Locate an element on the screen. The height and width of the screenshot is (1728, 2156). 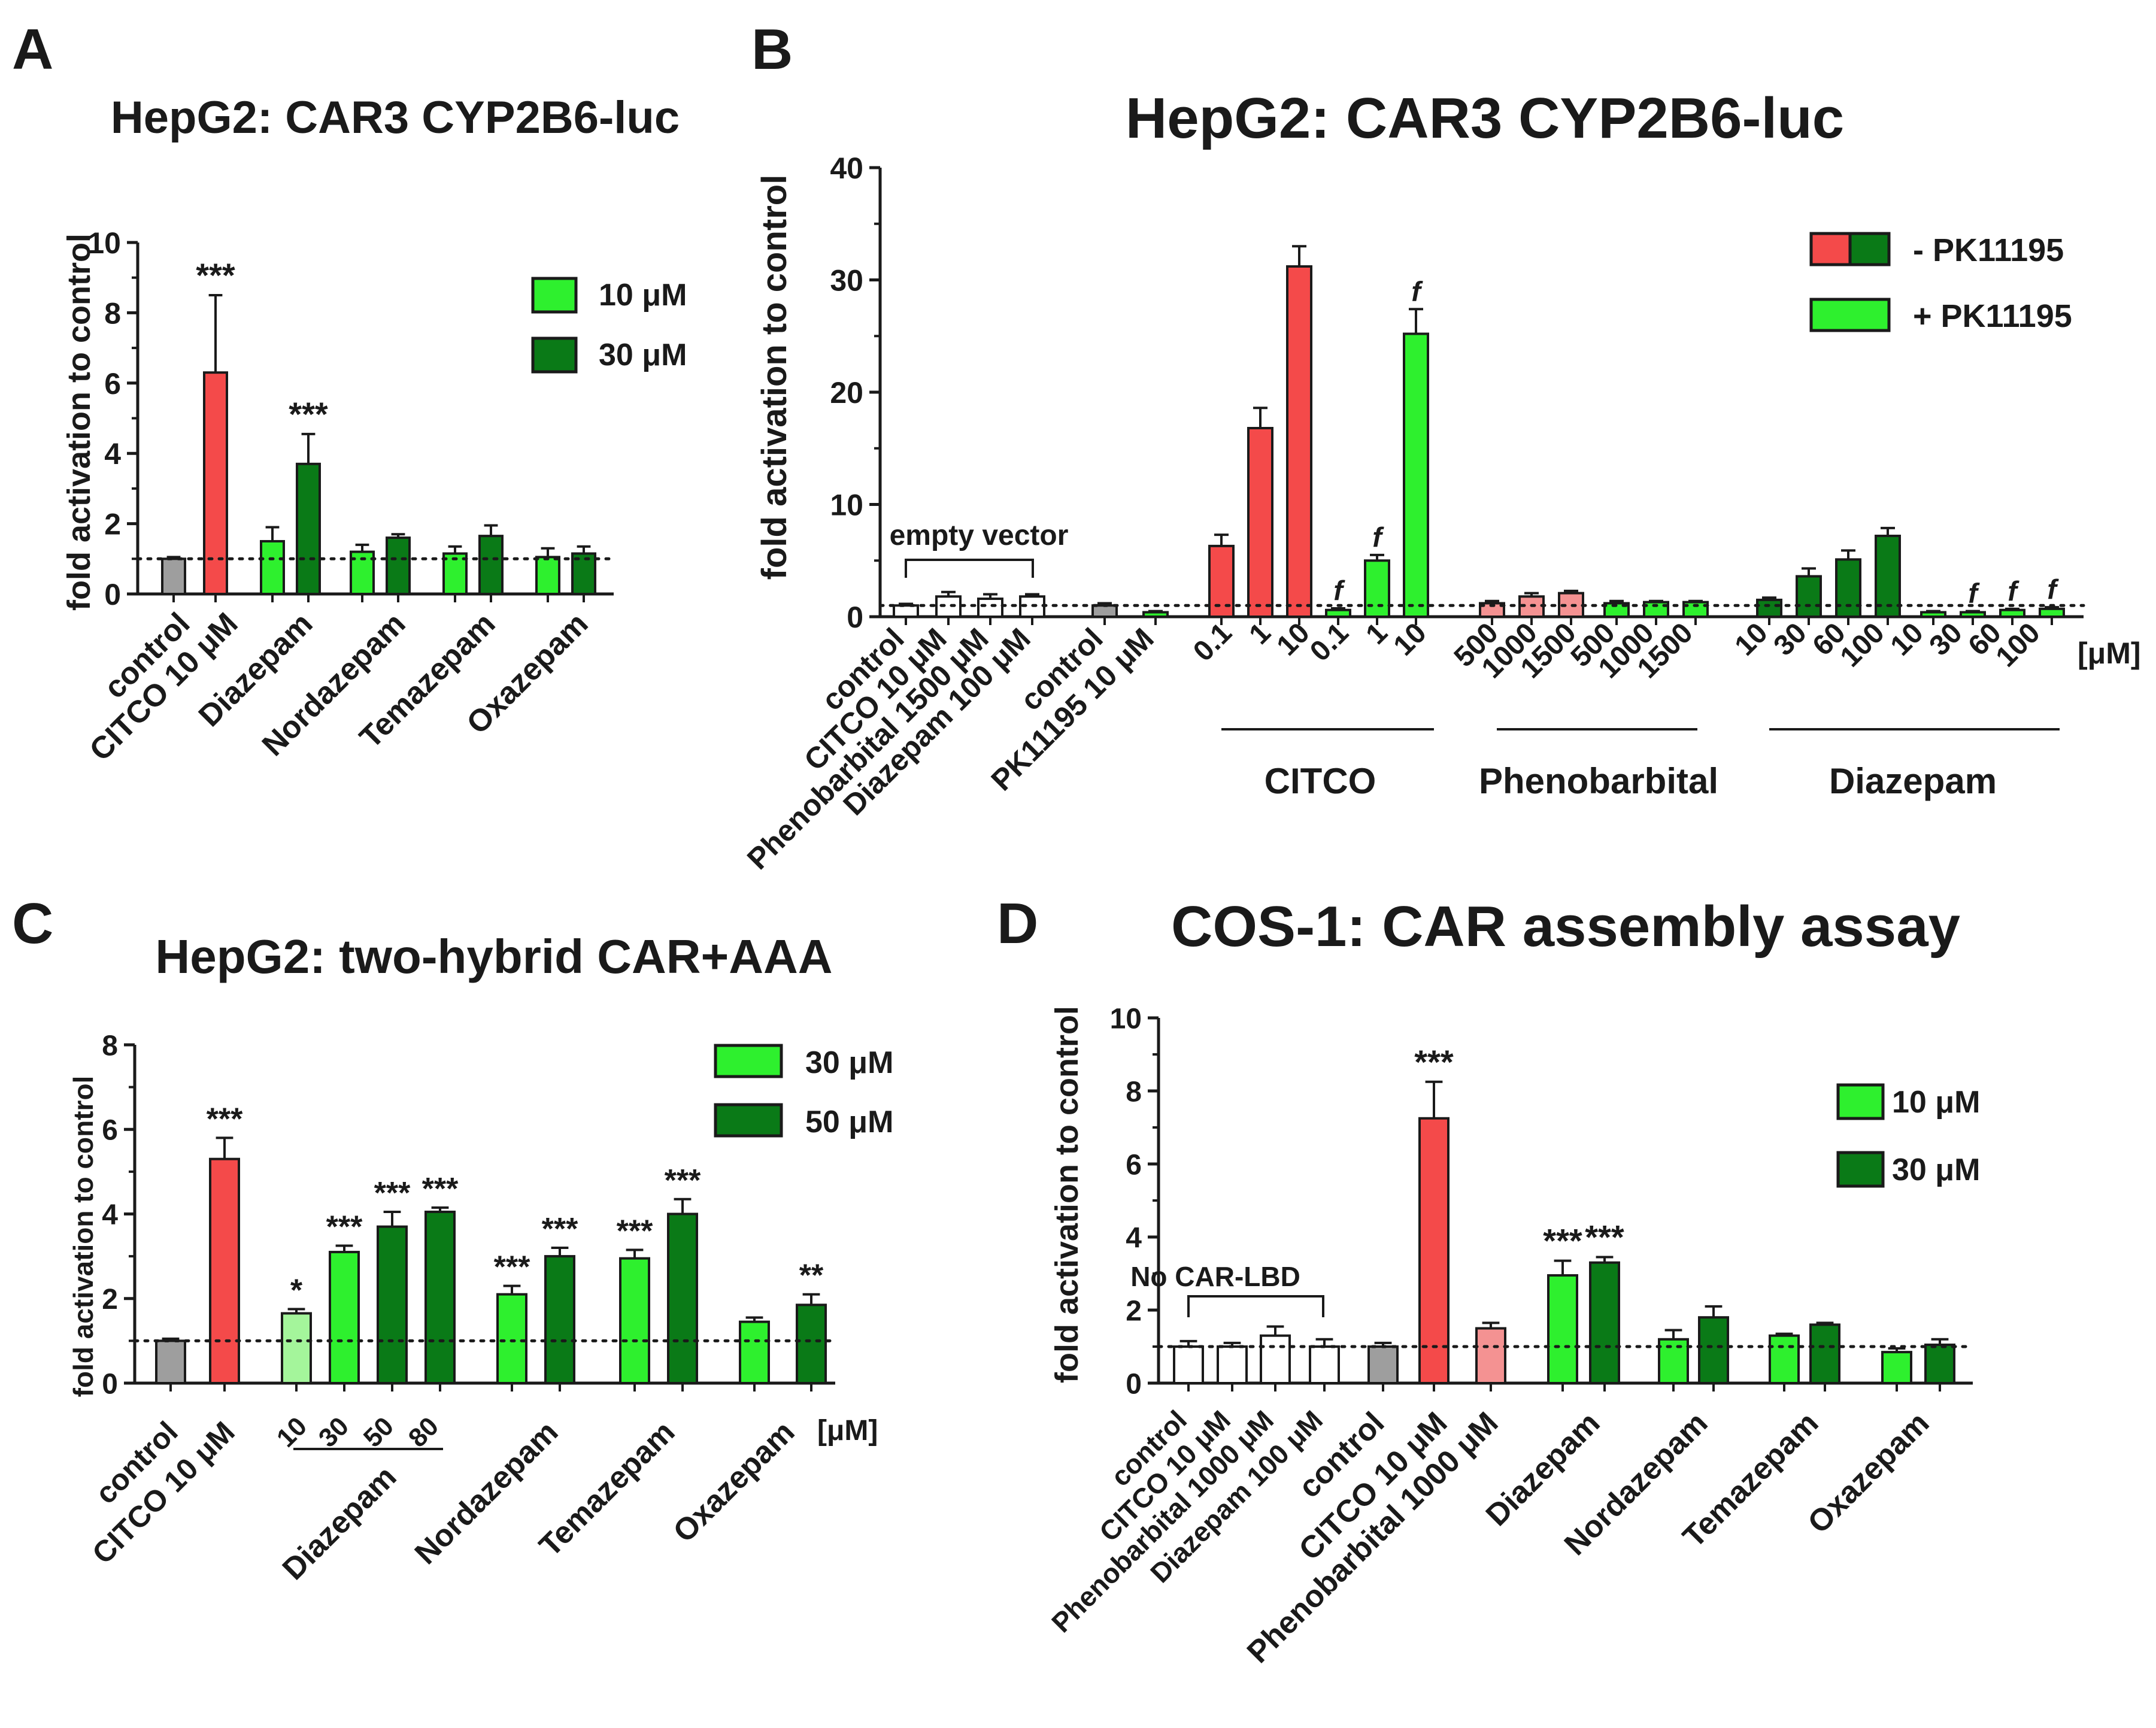
bracket-label-no-car-lbd: No CAR-LBD is located at coordinates (1215, 1276).